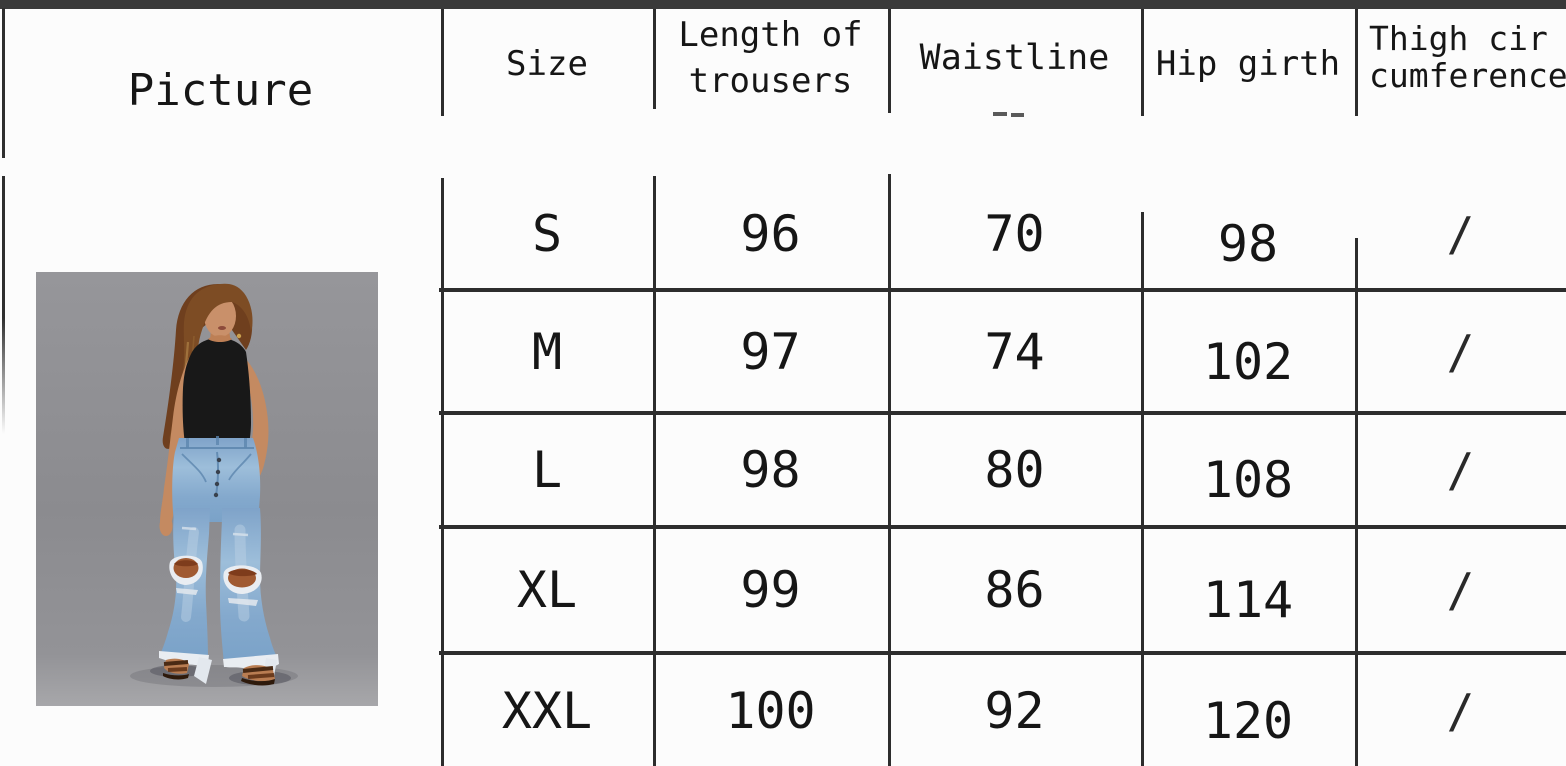  Describe the element at coordinates (1460, 351) in the screenshot. I see `cell-m-thigh: /` at that location.